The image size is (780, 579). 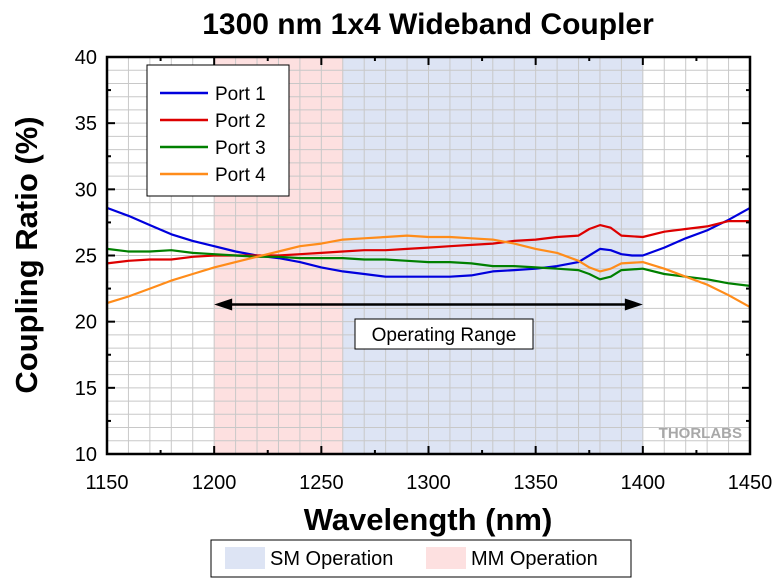 I want to click on region-legend-box, so click(x=421, y=558).